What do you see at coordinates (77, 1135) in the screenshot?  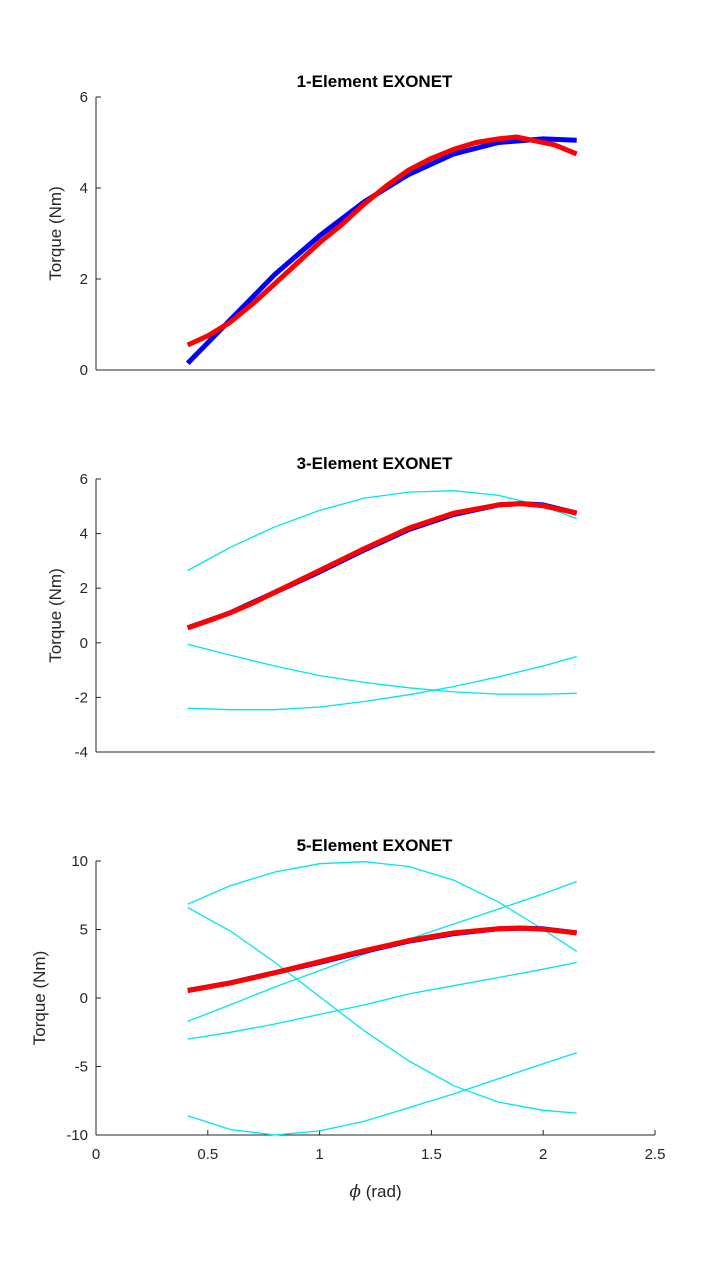 I see `y-tick-label: -10` at bounding box center [77, 1135].